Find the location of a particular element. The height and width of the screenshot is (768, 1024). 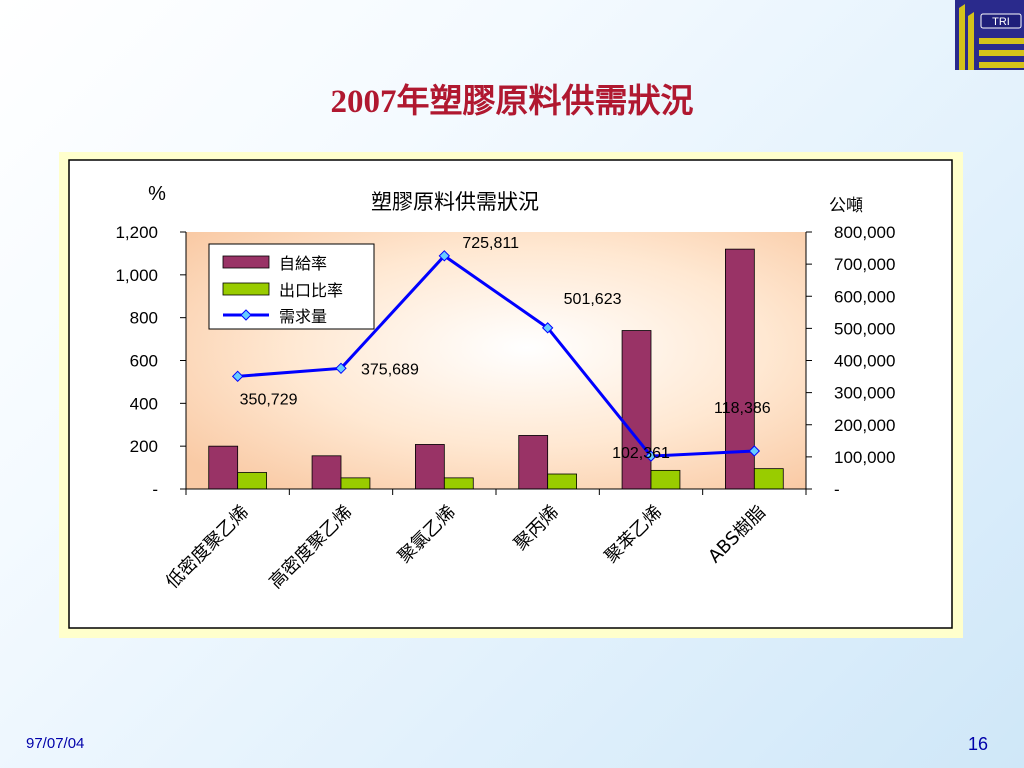

right-tick-label-5: 500,000 is located at coordinates (864, 328).